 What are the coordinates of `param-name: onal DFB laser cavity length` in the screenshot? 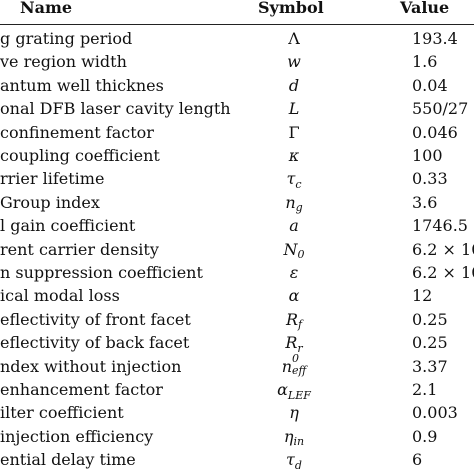 It's located at (115, 109).